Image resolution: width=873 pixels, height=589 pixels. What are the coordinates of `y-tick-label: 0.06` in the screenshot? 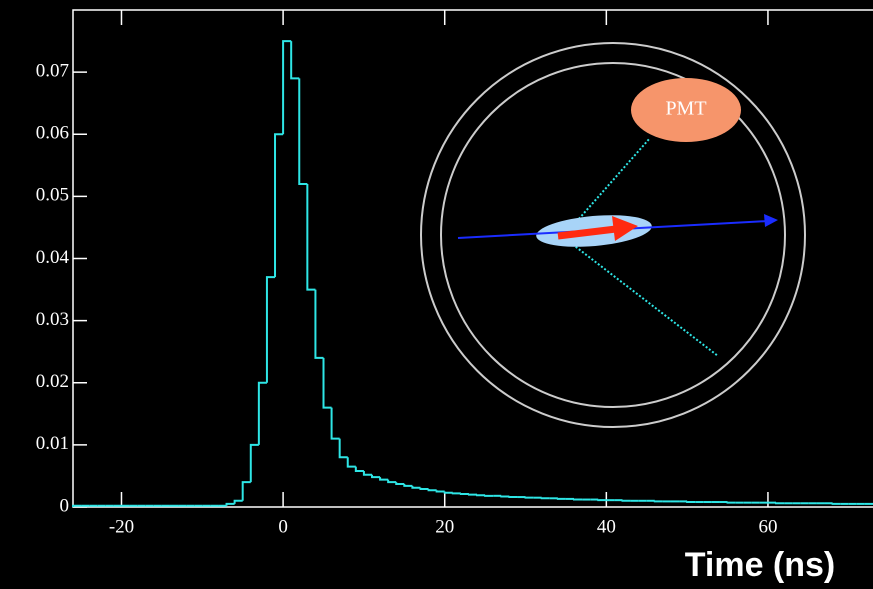 It's located at (52, 133).